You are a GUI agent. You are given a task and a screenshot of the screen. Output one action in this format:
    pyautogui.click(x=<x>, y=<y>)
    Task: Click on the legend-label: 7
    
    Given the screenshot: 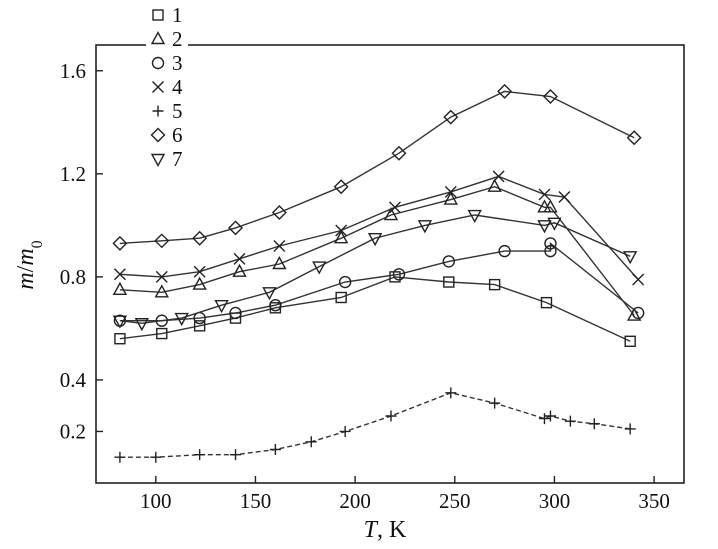 What is the action you would take?
    pyautogui.click(x=177, y=159)
    